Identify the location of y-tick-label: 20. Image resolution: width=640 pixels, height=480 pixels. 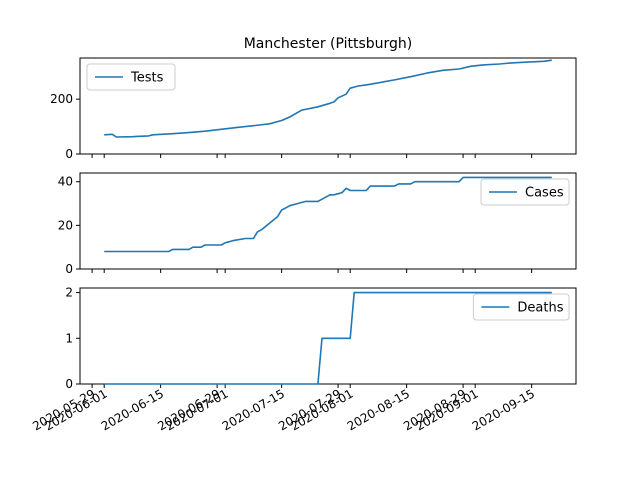
(65, 225).